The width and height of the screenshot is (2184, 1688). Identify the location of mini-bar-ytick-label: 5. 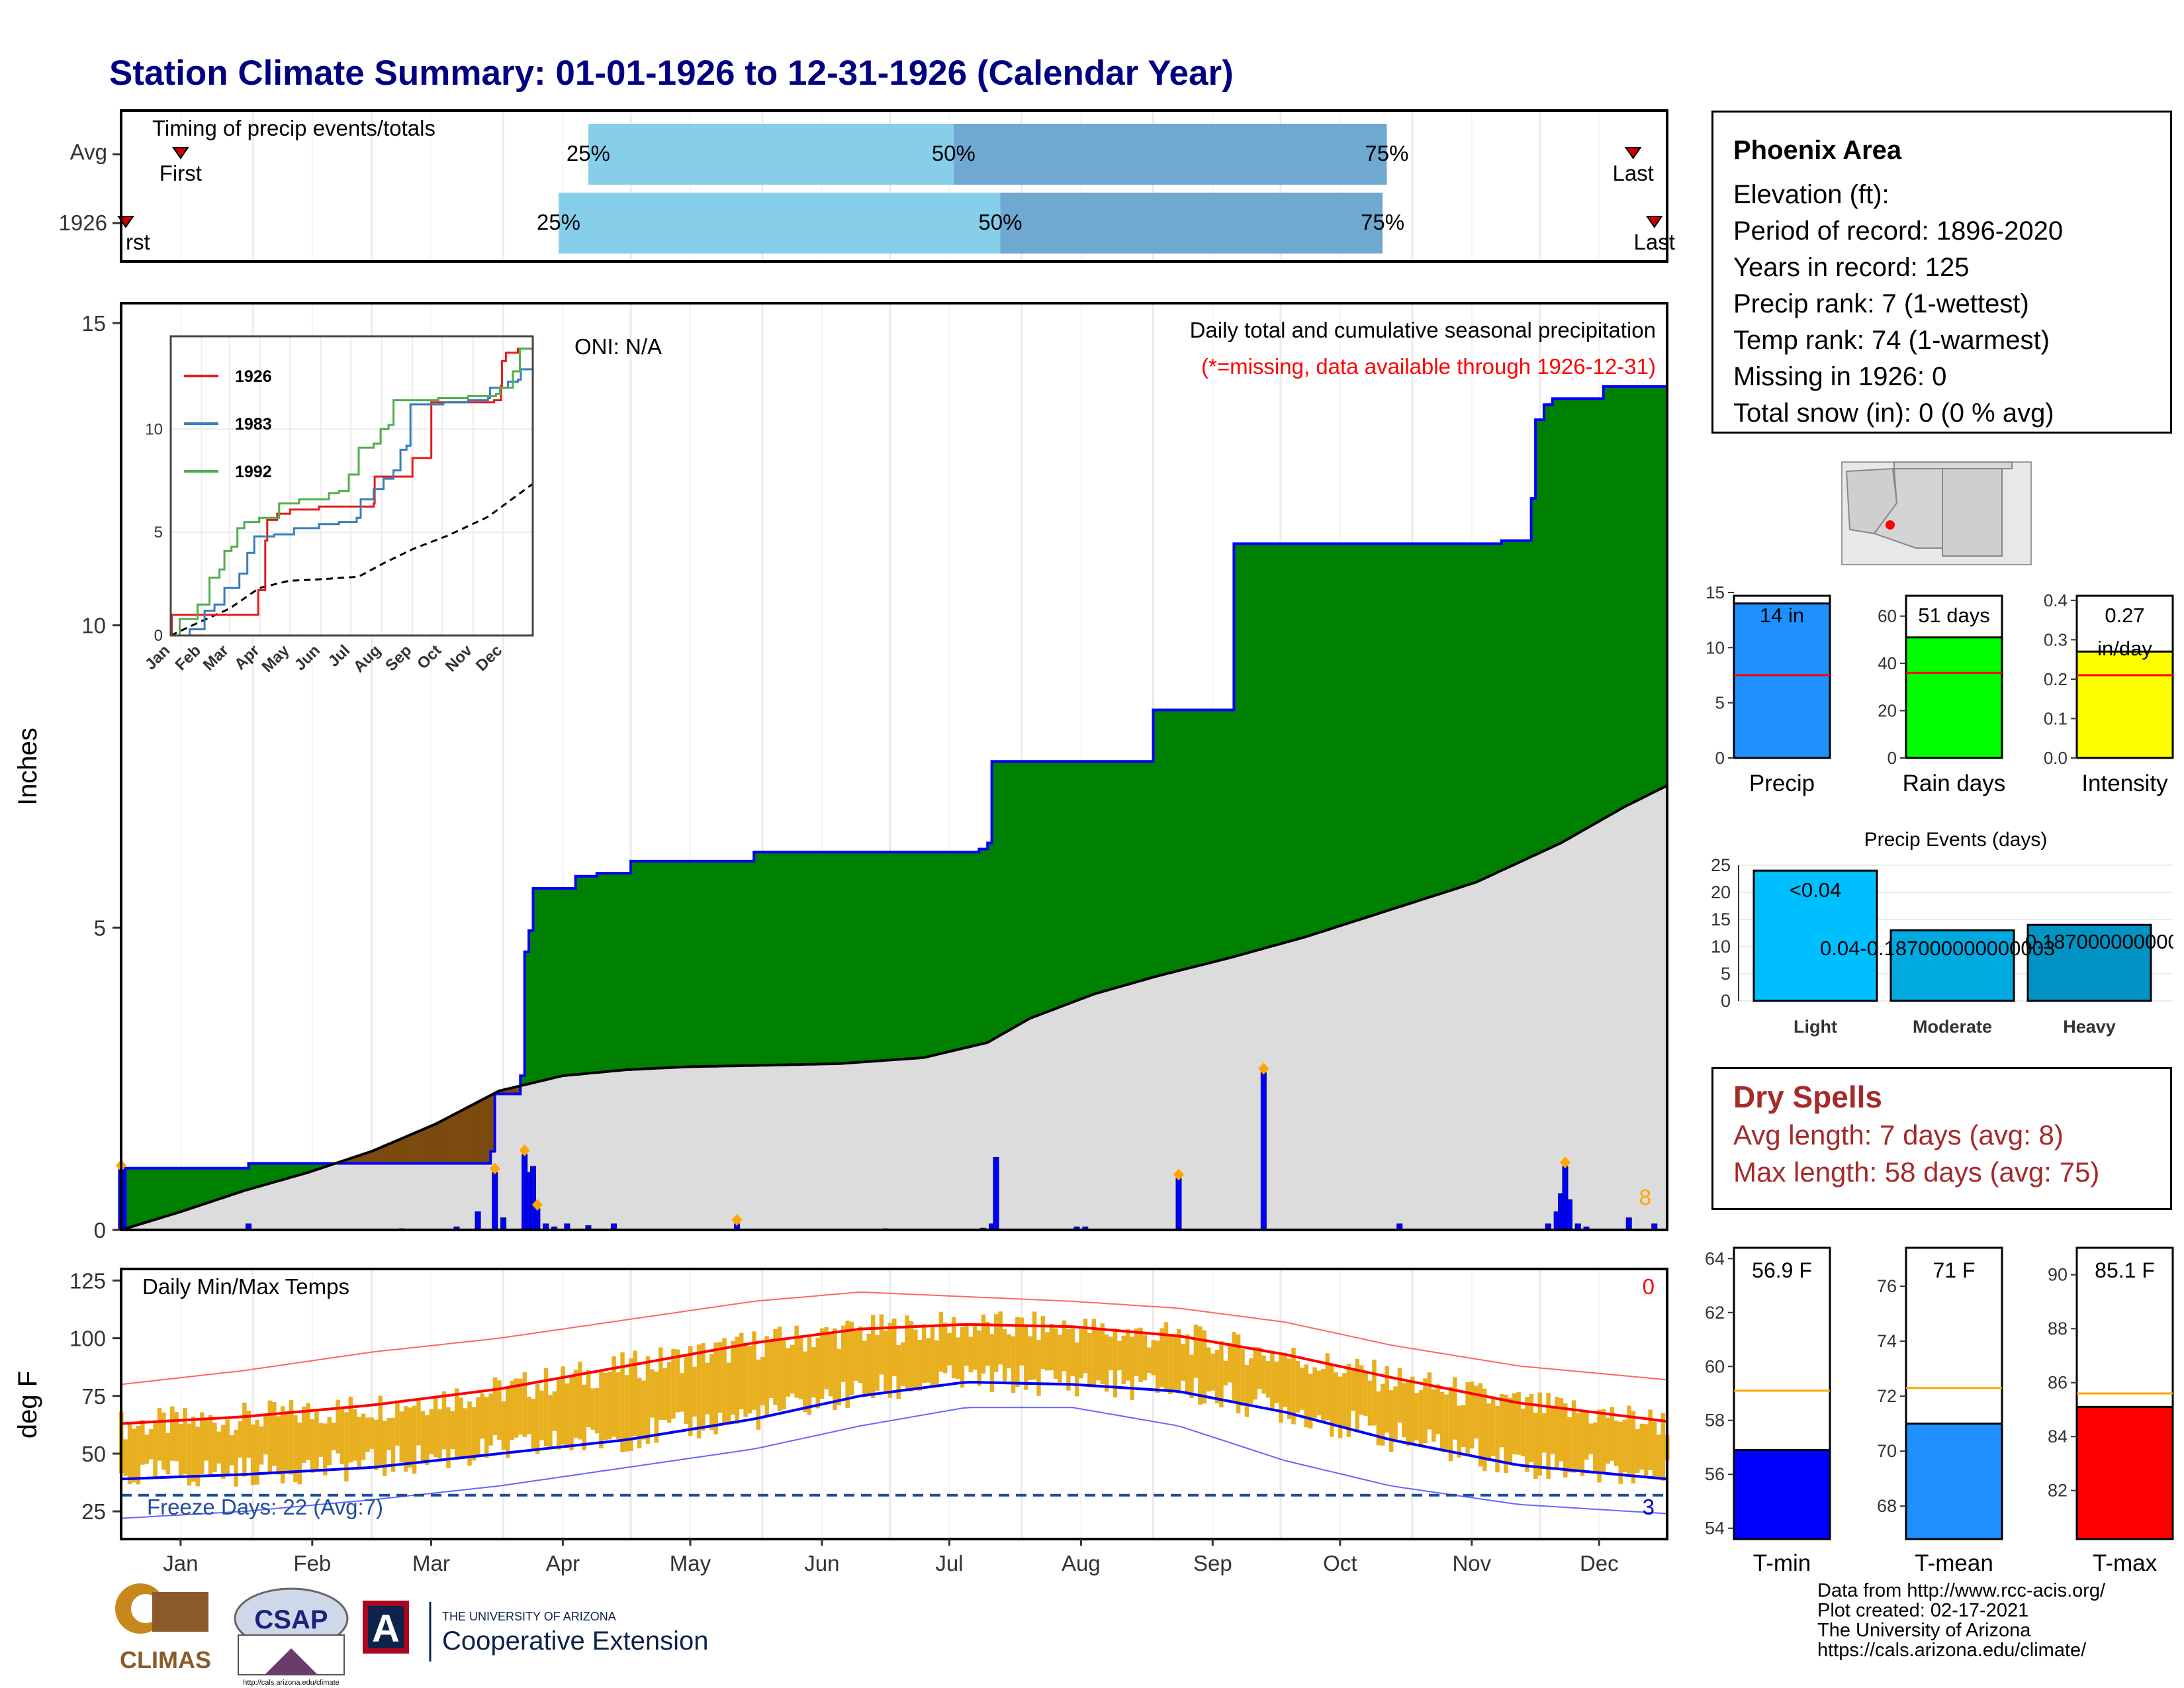
(1720, 703).